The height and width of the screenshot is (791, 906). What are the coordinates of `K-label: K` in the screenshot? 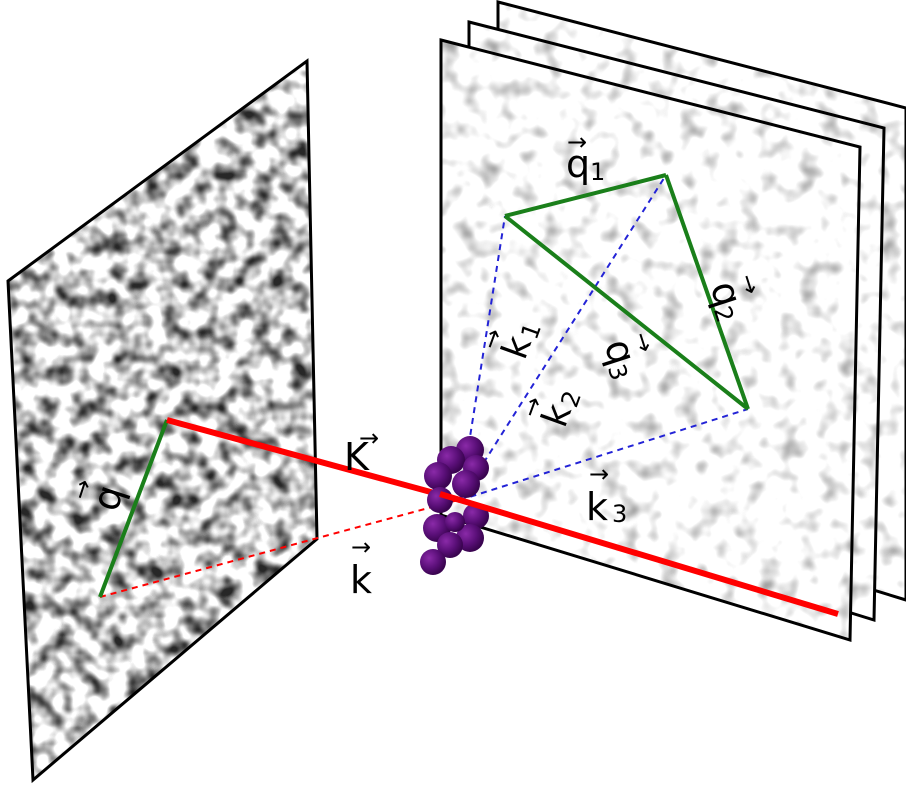 It's located at (357, 457).